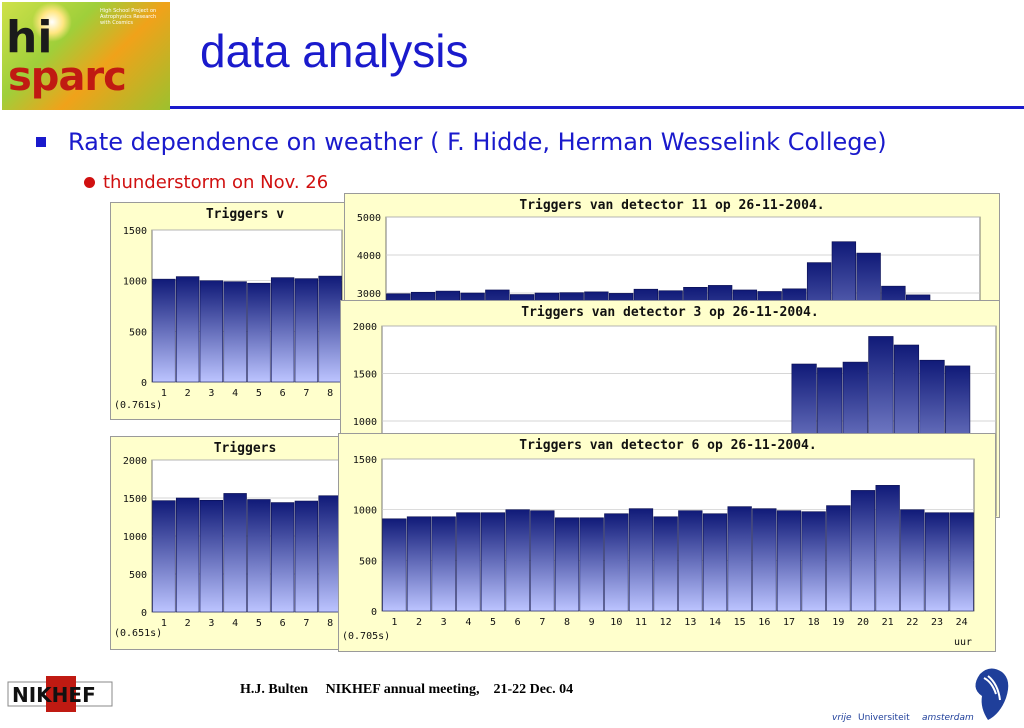  Describe the element at coordinates (690, 622) in the screenshot. I see `x-tick-label: 13` at that location.